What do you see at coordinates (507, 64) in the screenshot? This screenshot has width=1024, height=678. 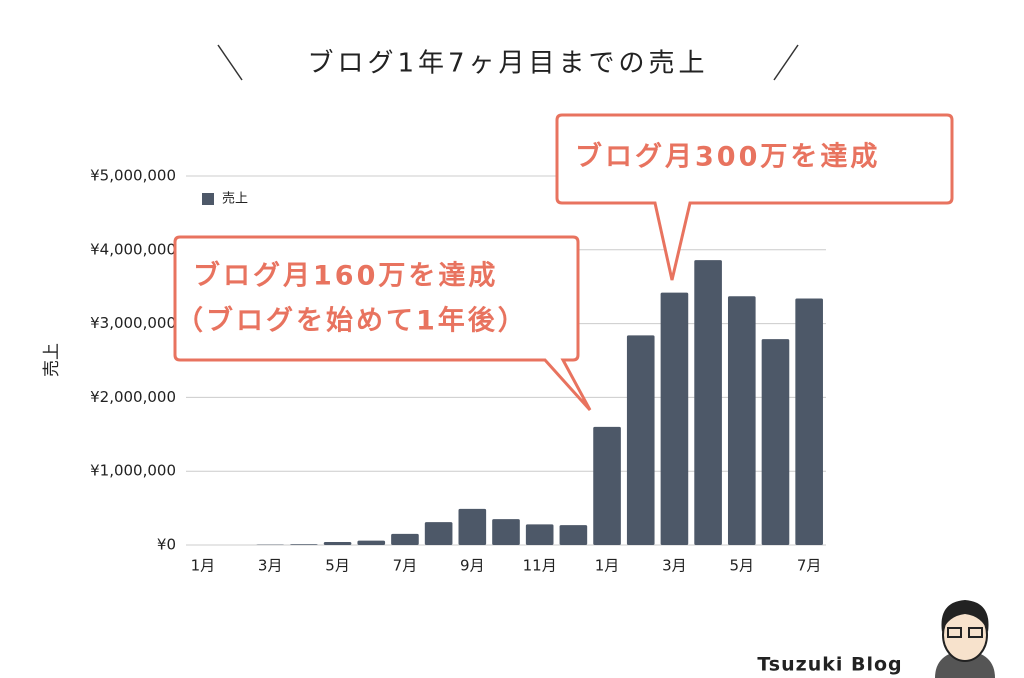 I see `chart-title: ブログ1年7ヶ月目までの売上` at bounding box center [507, 64].